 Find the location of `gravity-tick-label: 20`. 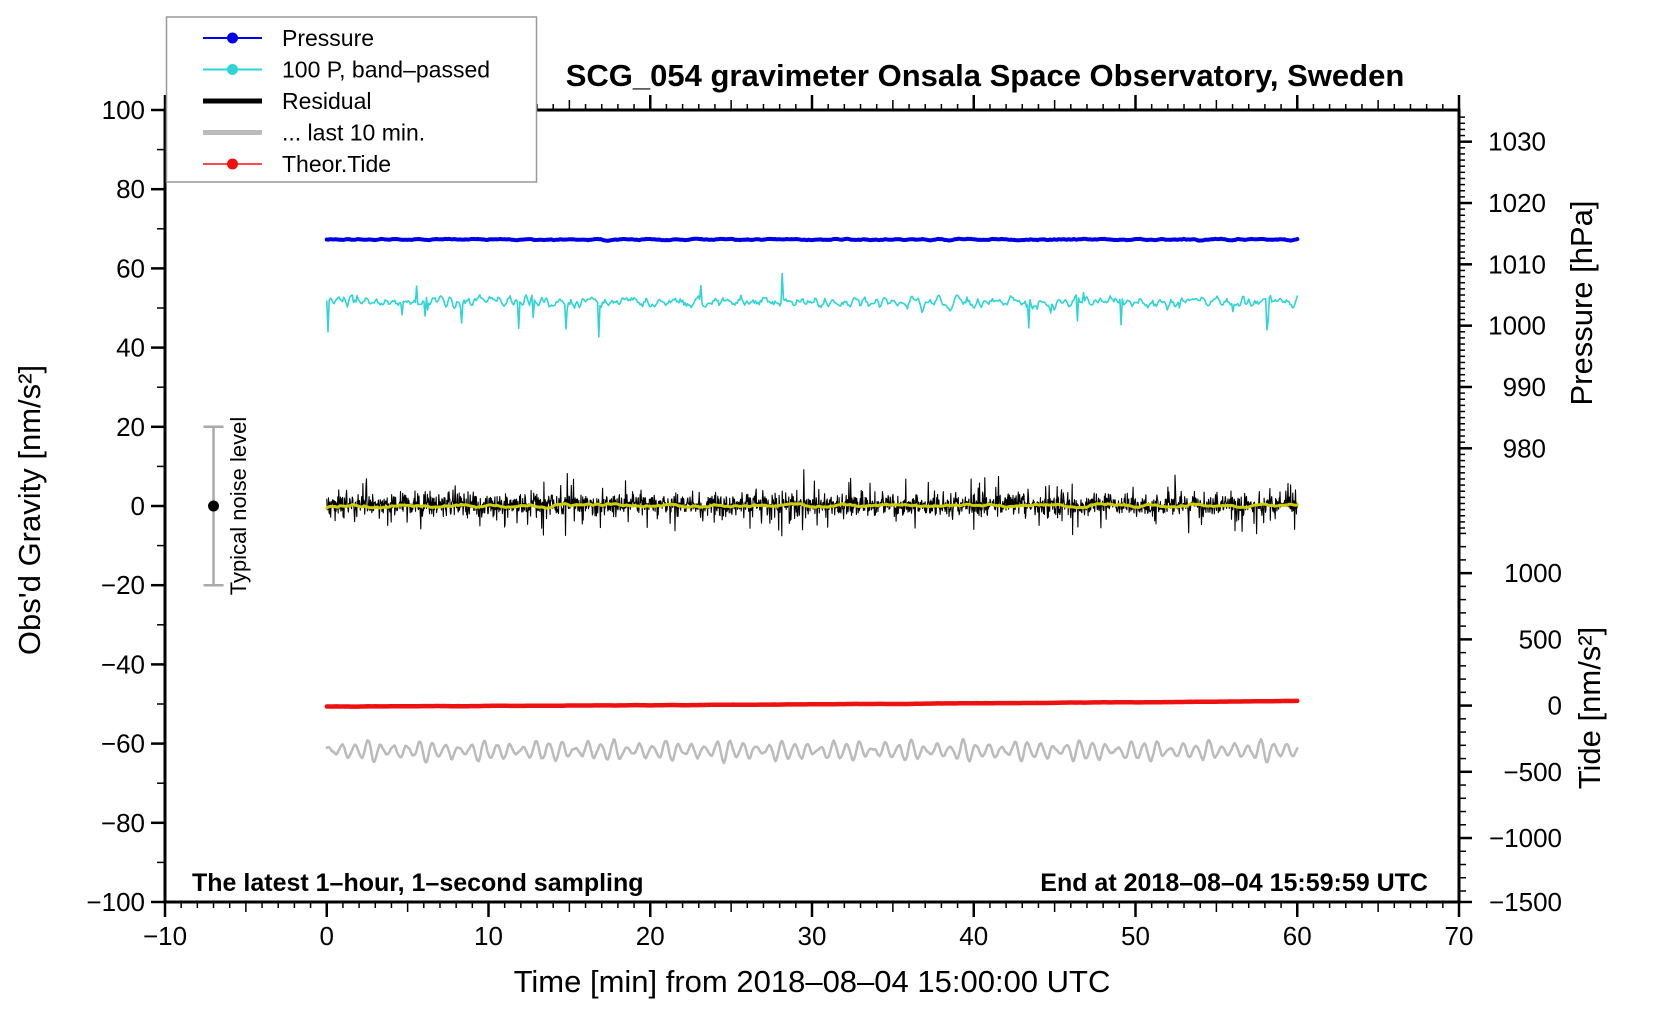

gravity-tick-label: 20 is located at coordinates (130, 427).